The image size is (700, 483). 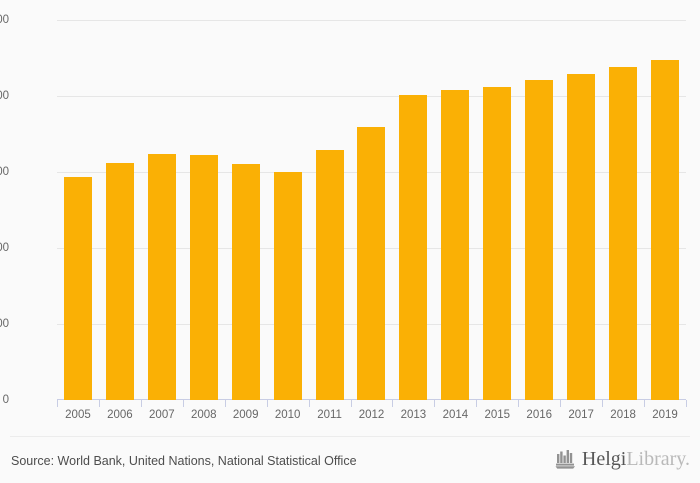 What do you see at coordinates (581, 415) in the screenshot?
I see `x-axis-tick-label: 2017` at bounding box center [581, 415].